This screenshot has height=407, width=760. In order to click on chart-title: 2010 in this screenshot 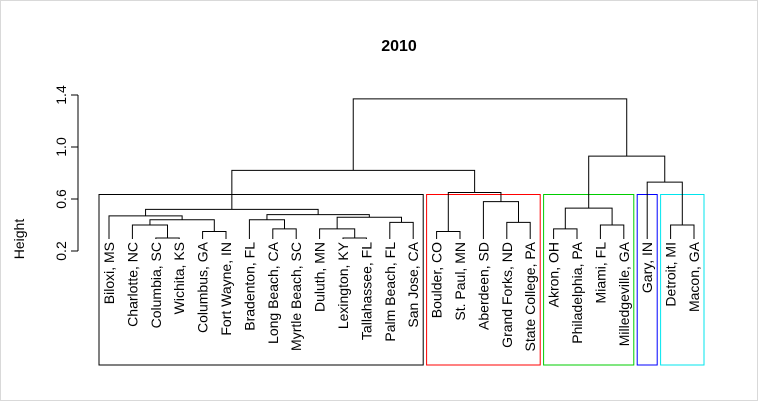, I will do `click(399, 46)`.